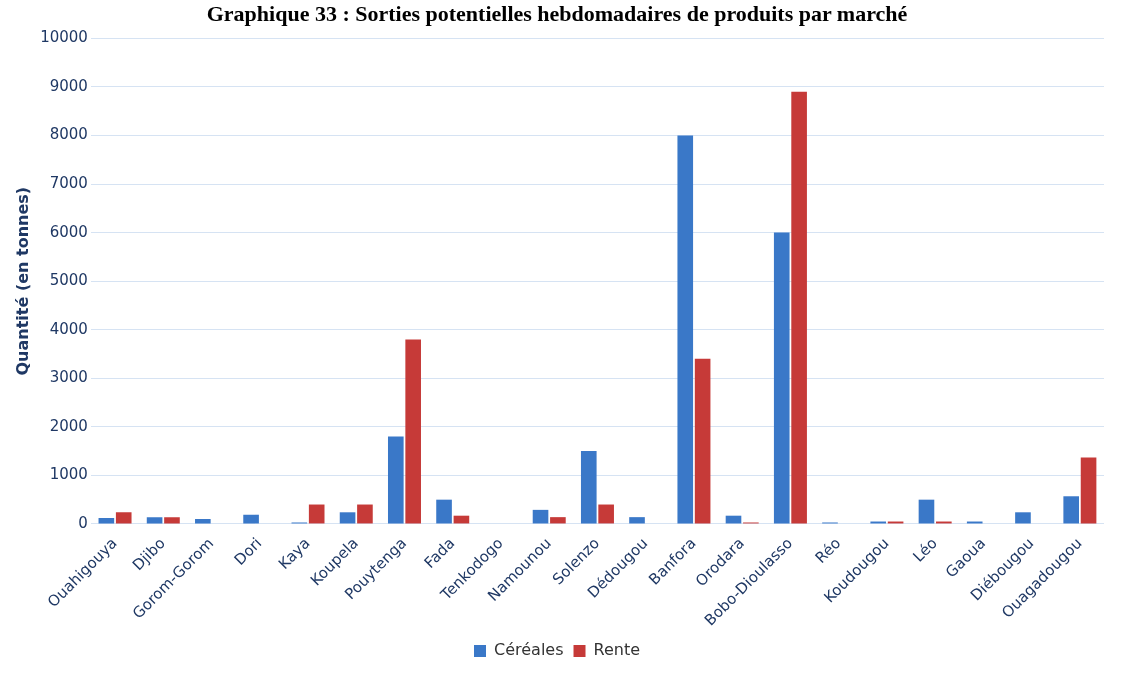  Describe the element at coordinates (68, 134) in the screenshot. I see `y-tick-label: 8000` at that location.